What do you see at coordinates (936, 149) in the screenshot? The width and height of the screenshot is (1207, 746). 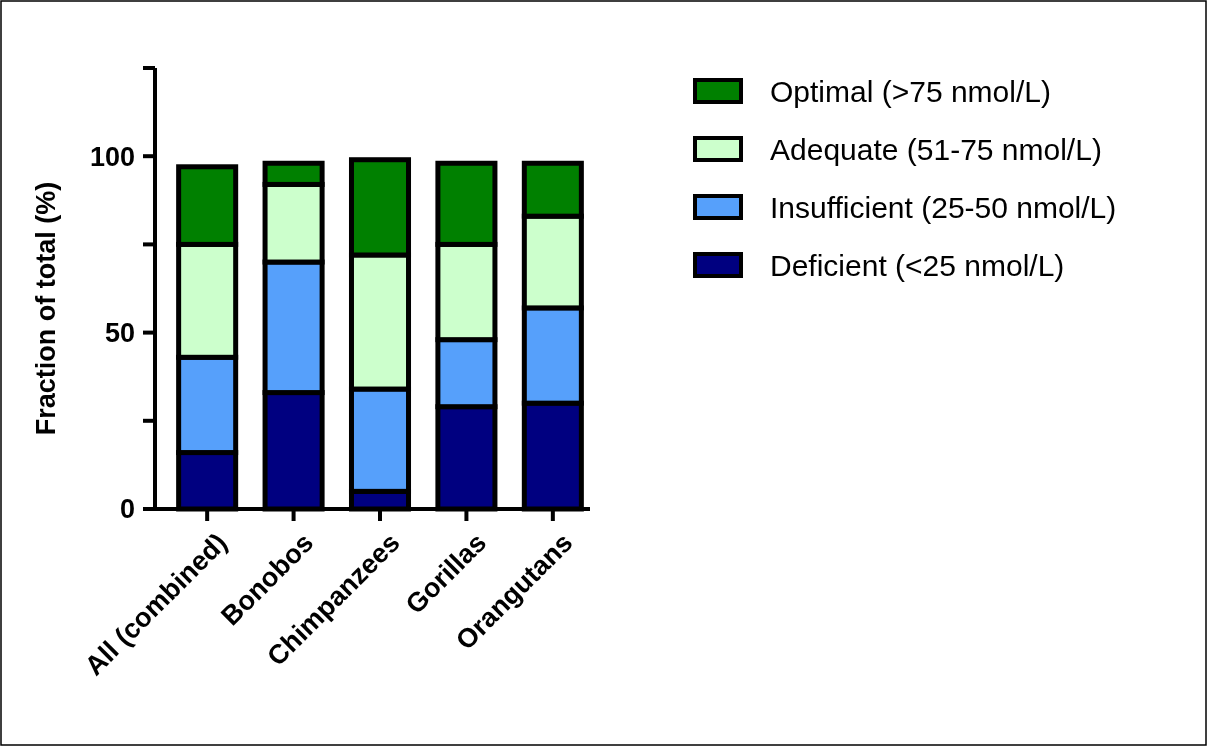 I see `legend-label: Adequate (51-75 nmol/L)` at bounding box center [936, 149].